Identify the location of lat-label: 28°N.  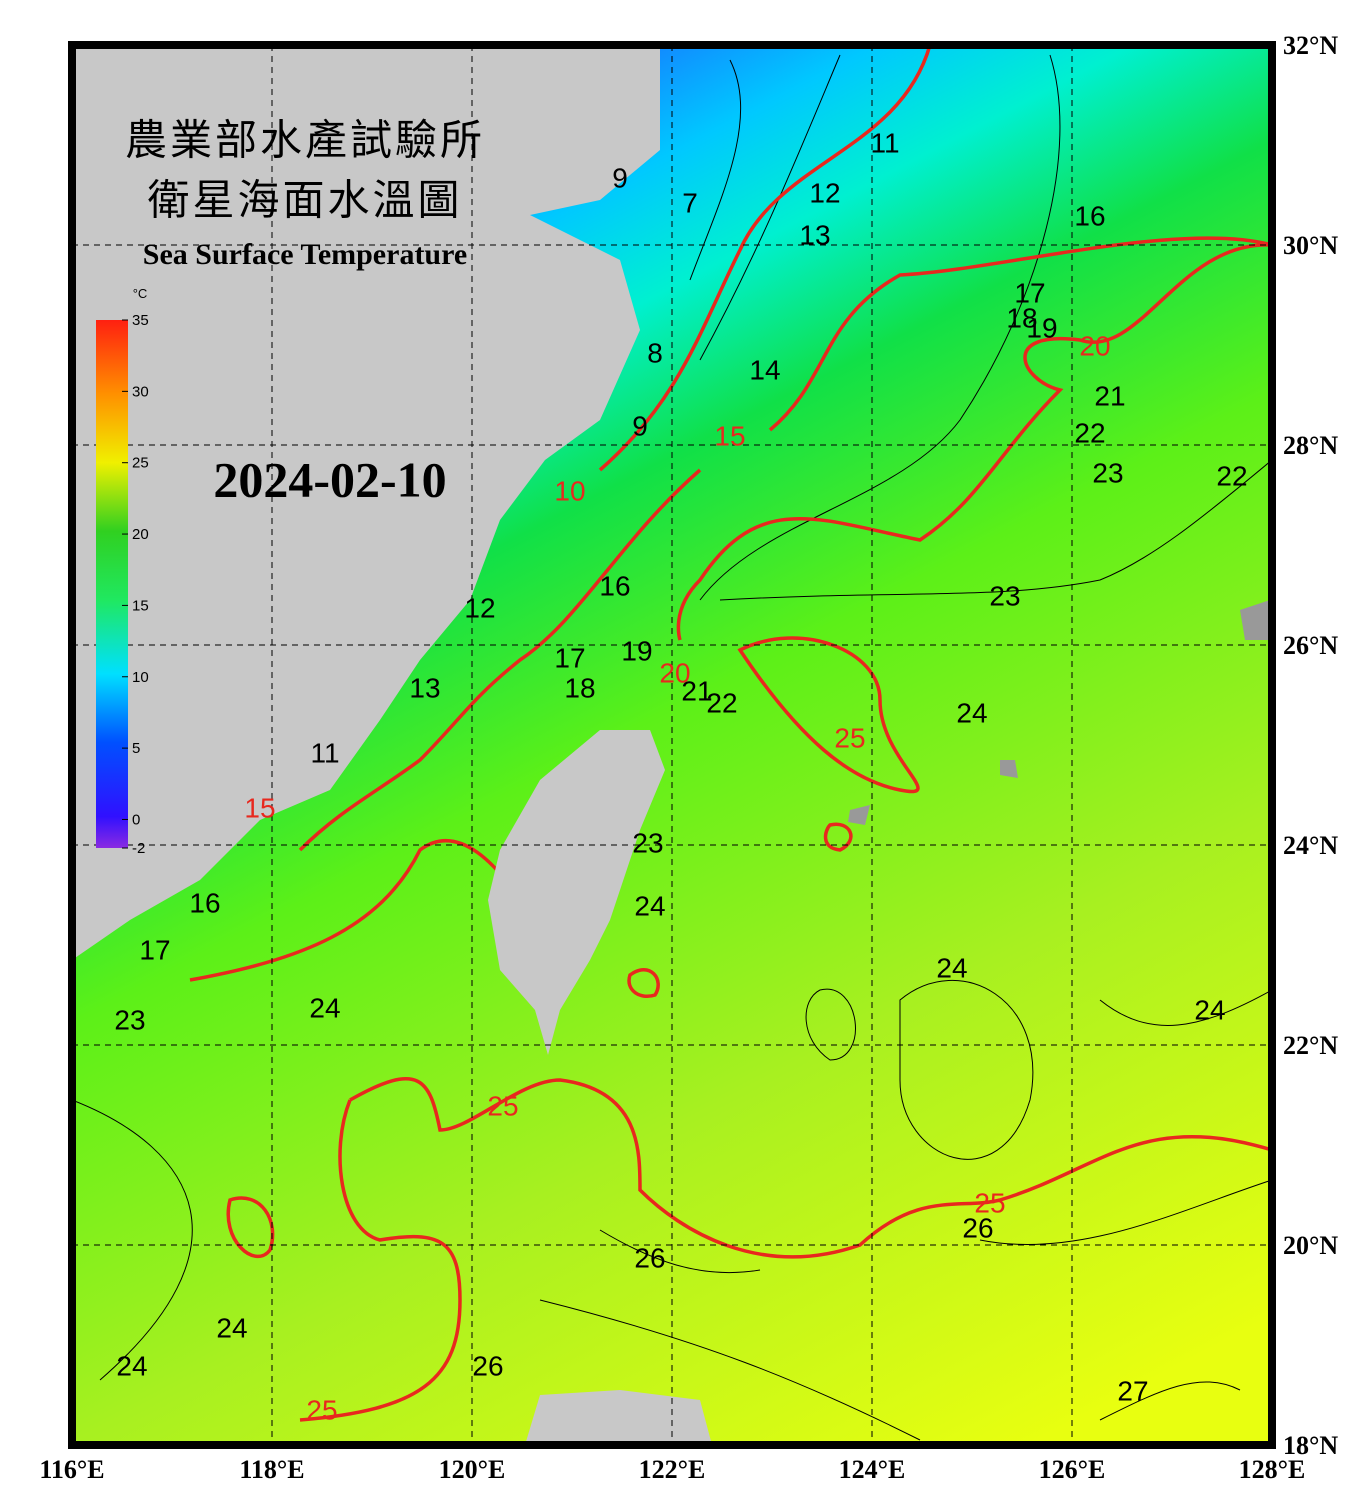
(1310, 445).